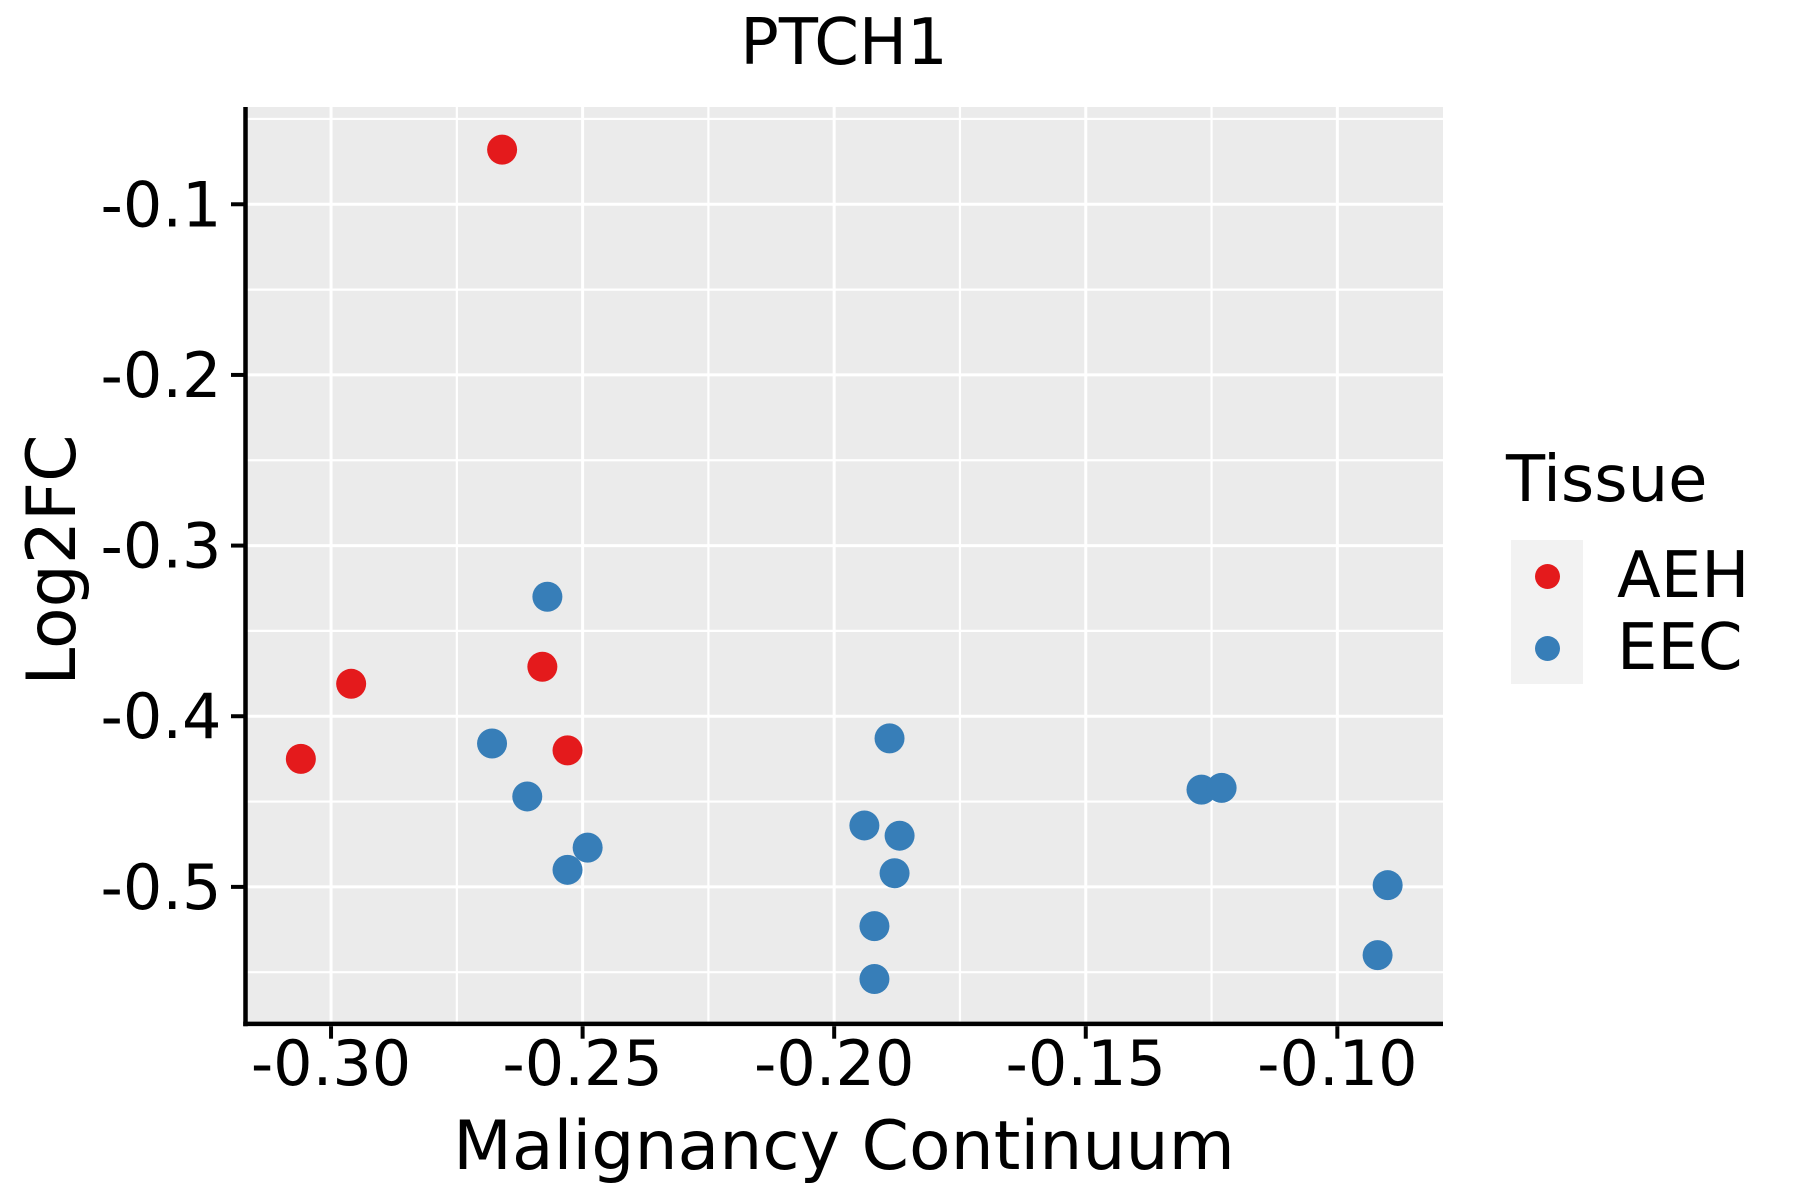 This screenshot has height=1200, width=1800. I want to click on x-tick-label: -0.15, so click(1086, 1063).